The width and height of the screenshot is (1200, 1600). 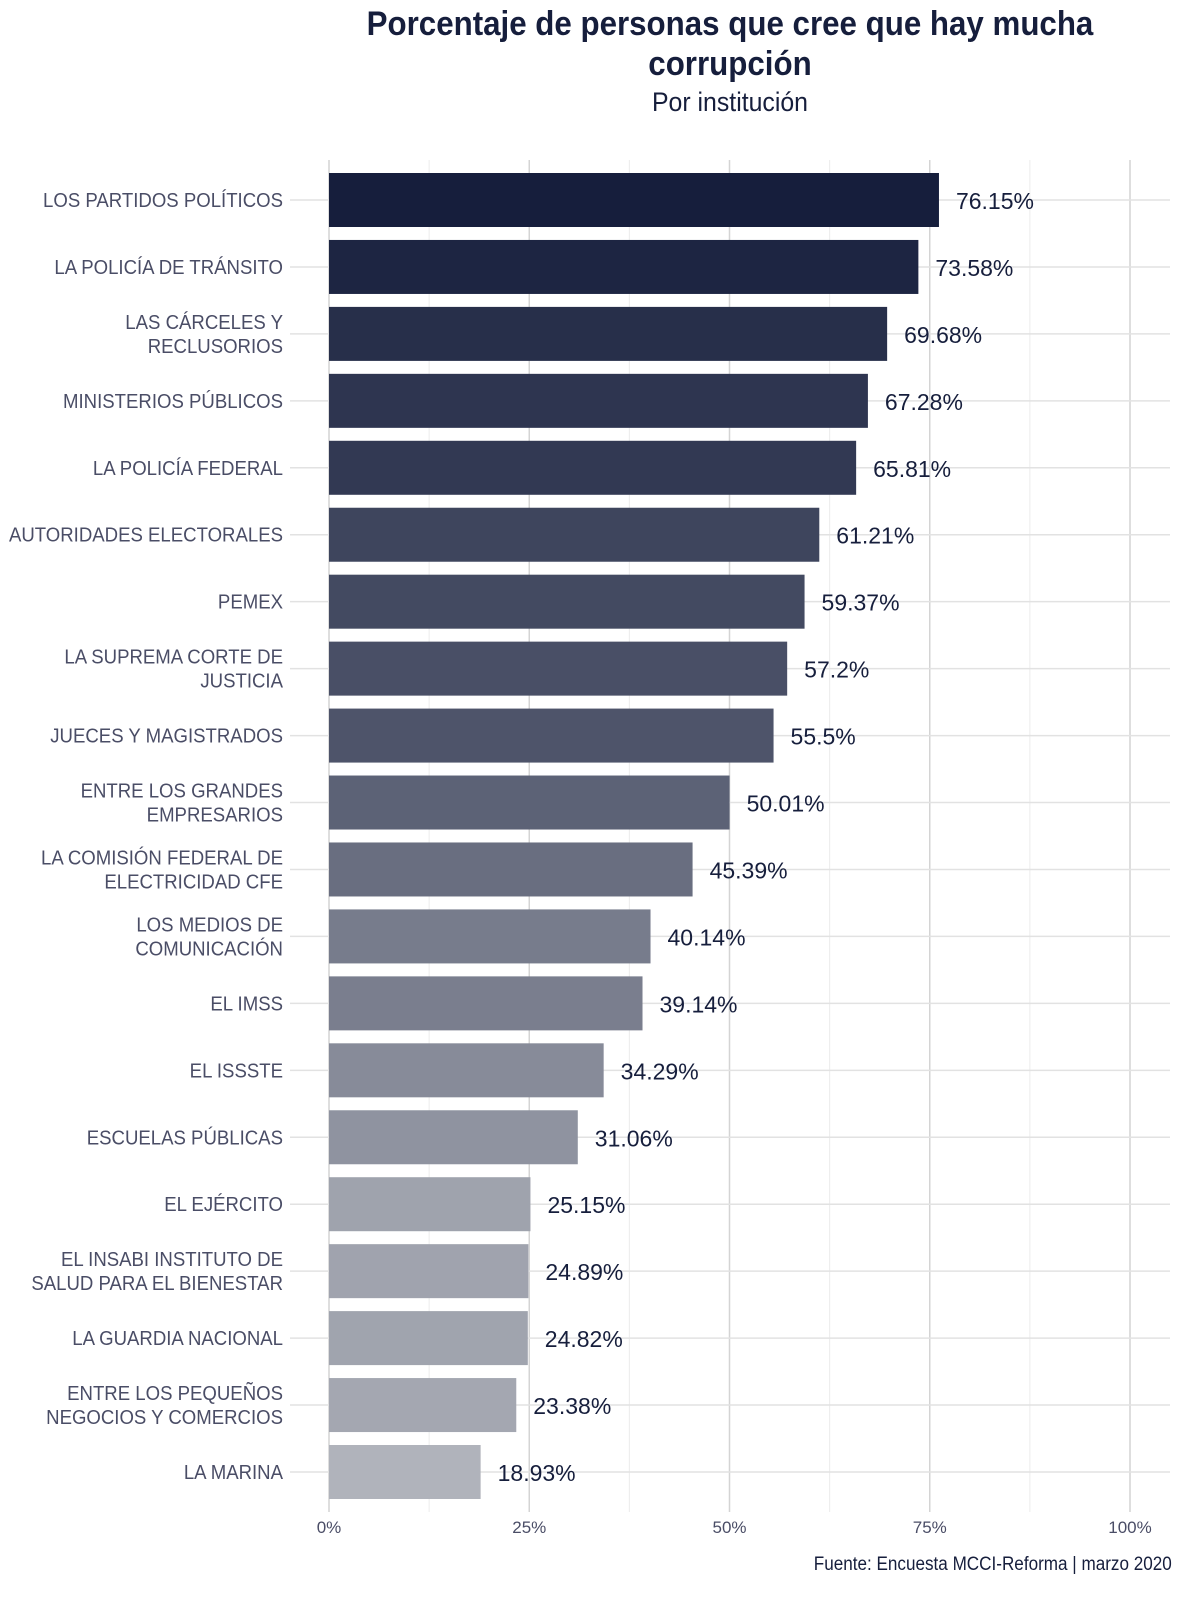 What do you see at coordinates (168, 267) in the screenshot?
I see `category-label: LA POLICÍA DE TRÁNSITO` at bounding box center [168, 267].